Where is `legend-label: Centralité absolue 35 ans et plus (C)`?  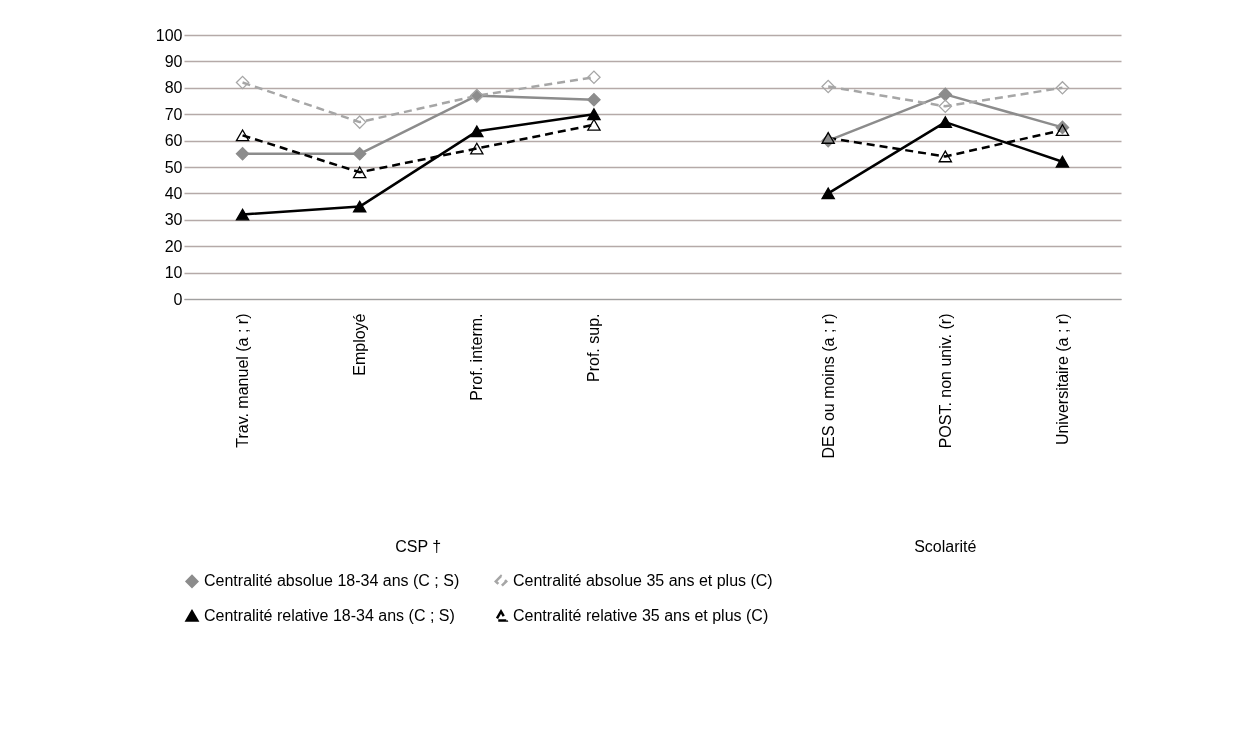 legend-label: Centralité absolue 35 ans et plus (C) is located at coordinates (643, 581).